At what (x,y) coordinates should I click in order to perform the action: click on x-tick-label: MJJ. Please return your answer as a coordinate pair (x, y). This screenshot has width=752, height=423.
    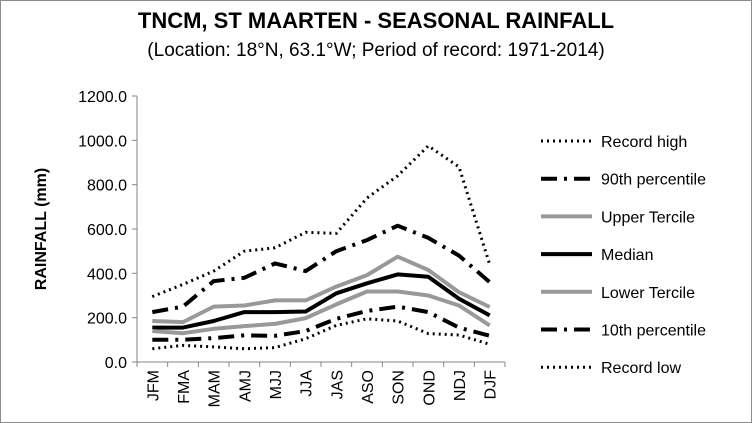
    Looking at the image, I should click on (276, 384).